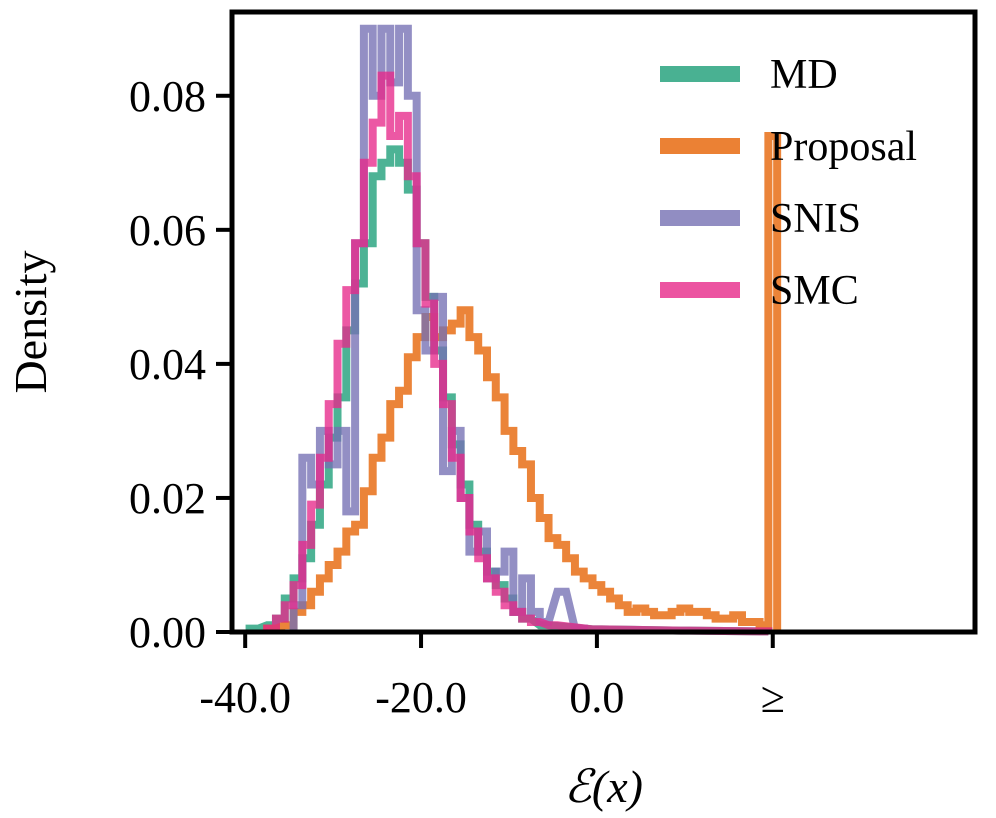 This screenshot has height=818, width=996. I want to click on y-tick-label: 0.02, so click(167, 498).